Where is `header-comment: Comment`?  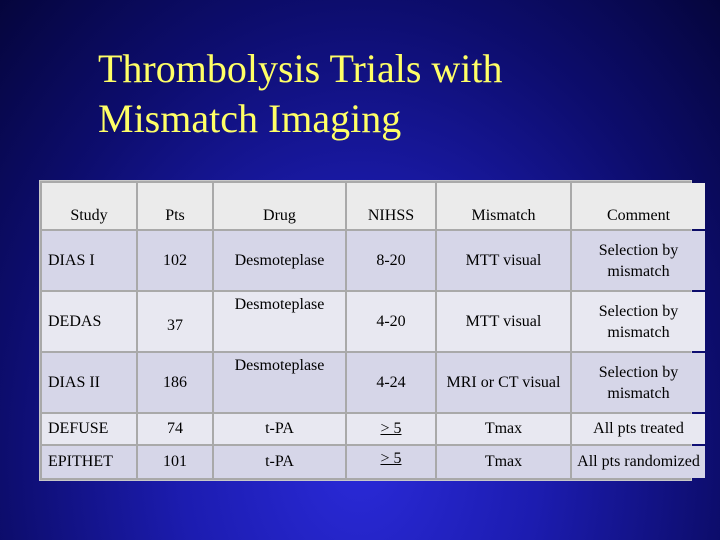 header-comment: Comment is located at coordinates (638, 206).